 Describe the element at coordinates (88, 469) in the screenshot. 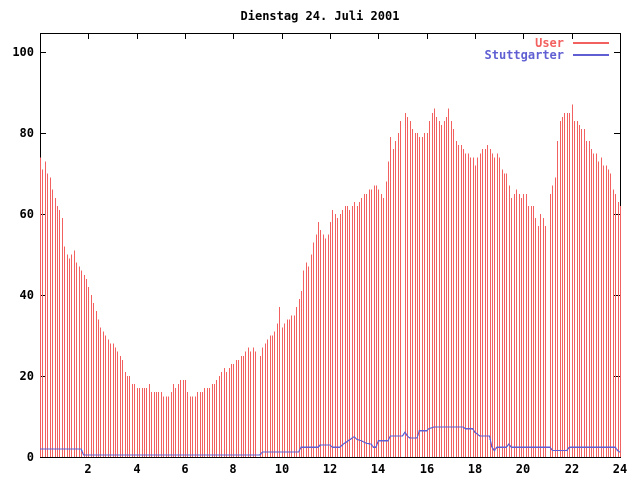

I see `x-axis-label-2: 2` at that location.